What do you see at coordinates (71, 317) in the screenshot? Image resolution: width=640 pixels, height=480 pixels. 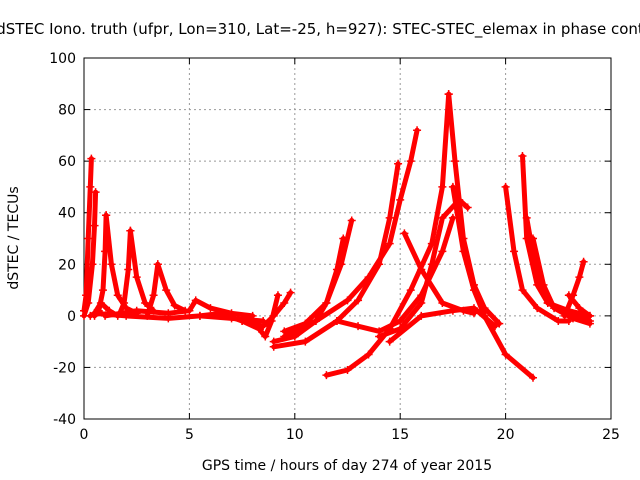 I see `y-tick-label: 0` at bounding box center [71, 317].